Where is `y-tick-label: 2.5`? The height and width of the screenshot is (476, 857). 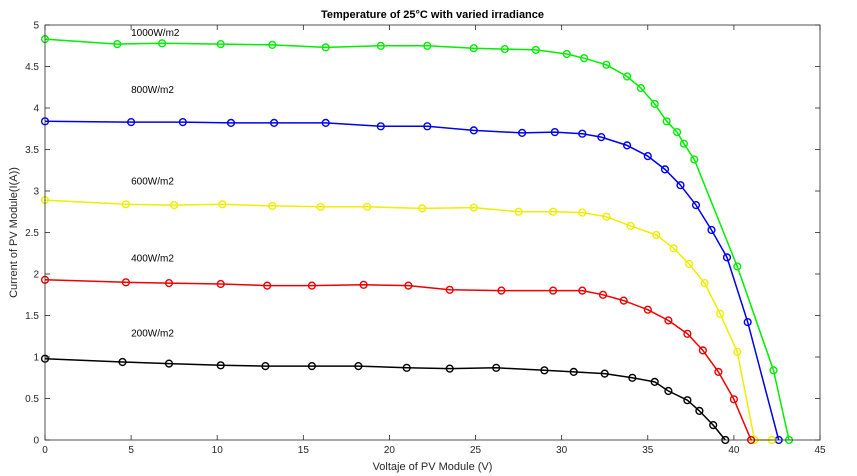 y-tick-label: 2.5 is located at coordinates (32, 233).